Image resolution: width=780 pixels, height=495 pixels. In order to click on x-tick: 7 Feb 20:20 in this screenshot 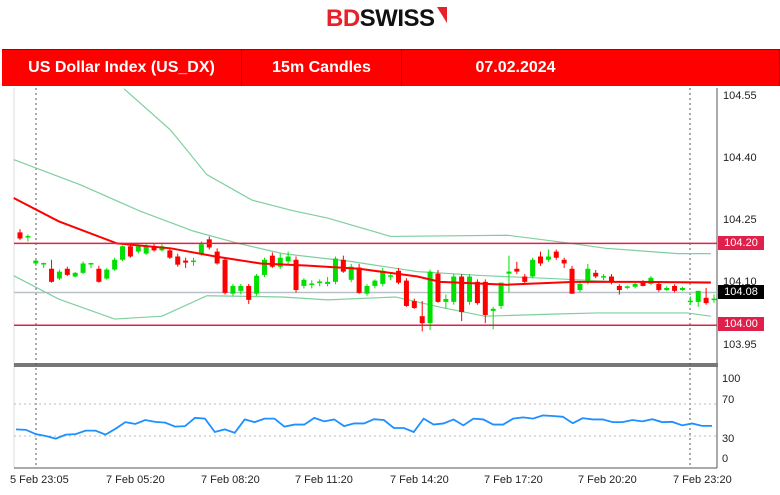, I will do `click(607, 480)`.